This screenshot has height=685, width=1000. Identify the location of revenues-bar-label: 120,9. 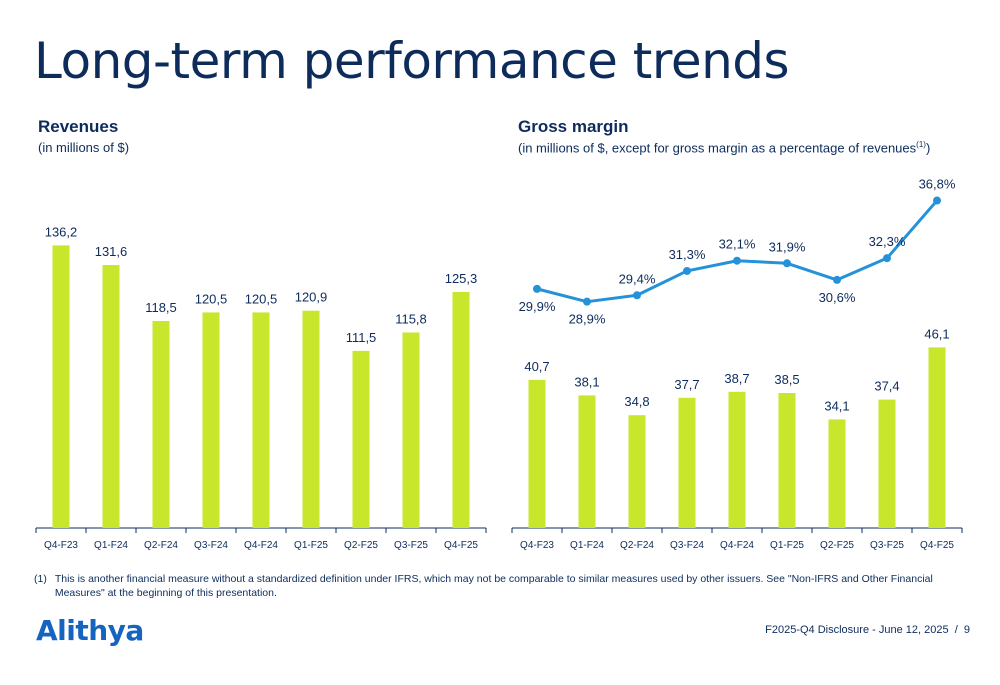
(311, 297).